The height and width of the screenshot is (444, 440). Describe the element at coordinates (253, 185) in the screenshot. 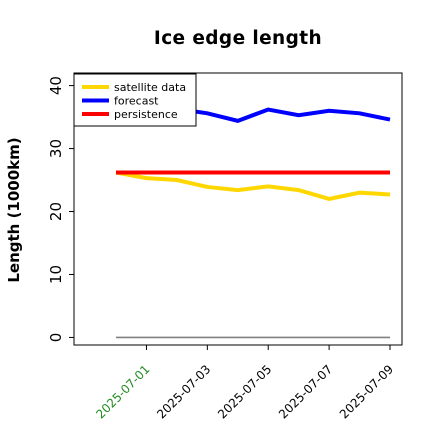

I see `series-line-satellite-data` at that location.